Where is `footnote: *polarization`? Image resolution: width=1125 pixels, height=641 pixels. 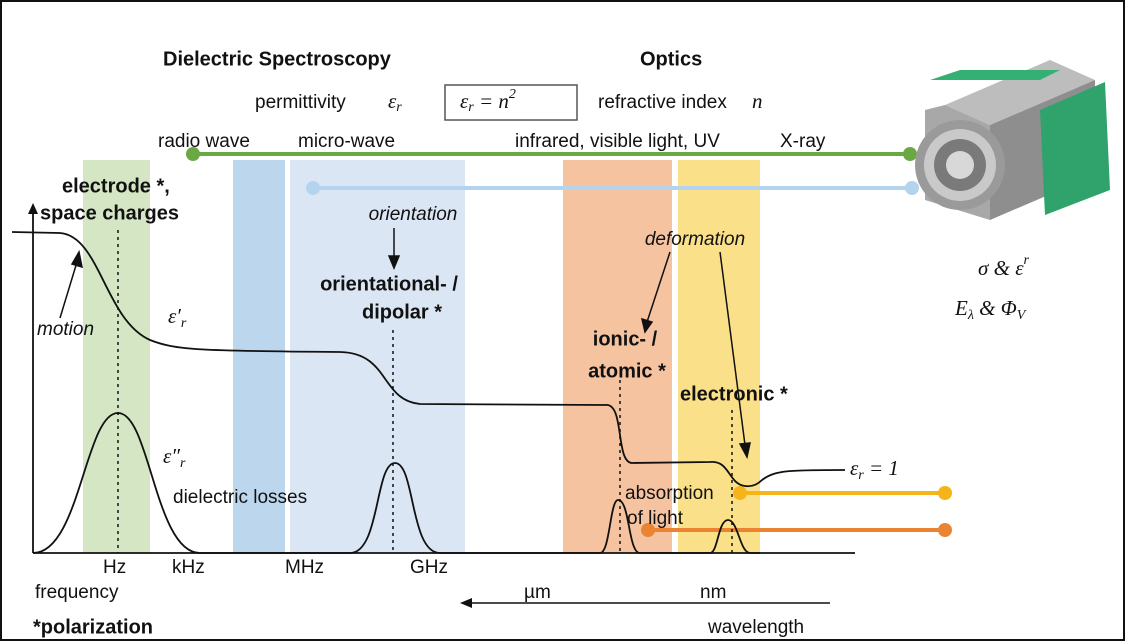
footnote: *polarization is located at coordinates (93, 627).